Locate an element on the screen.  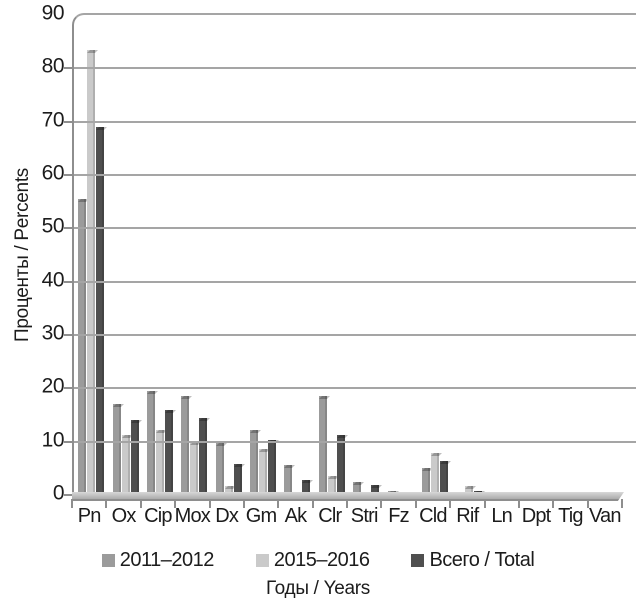
x-tick-label: Van is located at coordinates (604, 516).